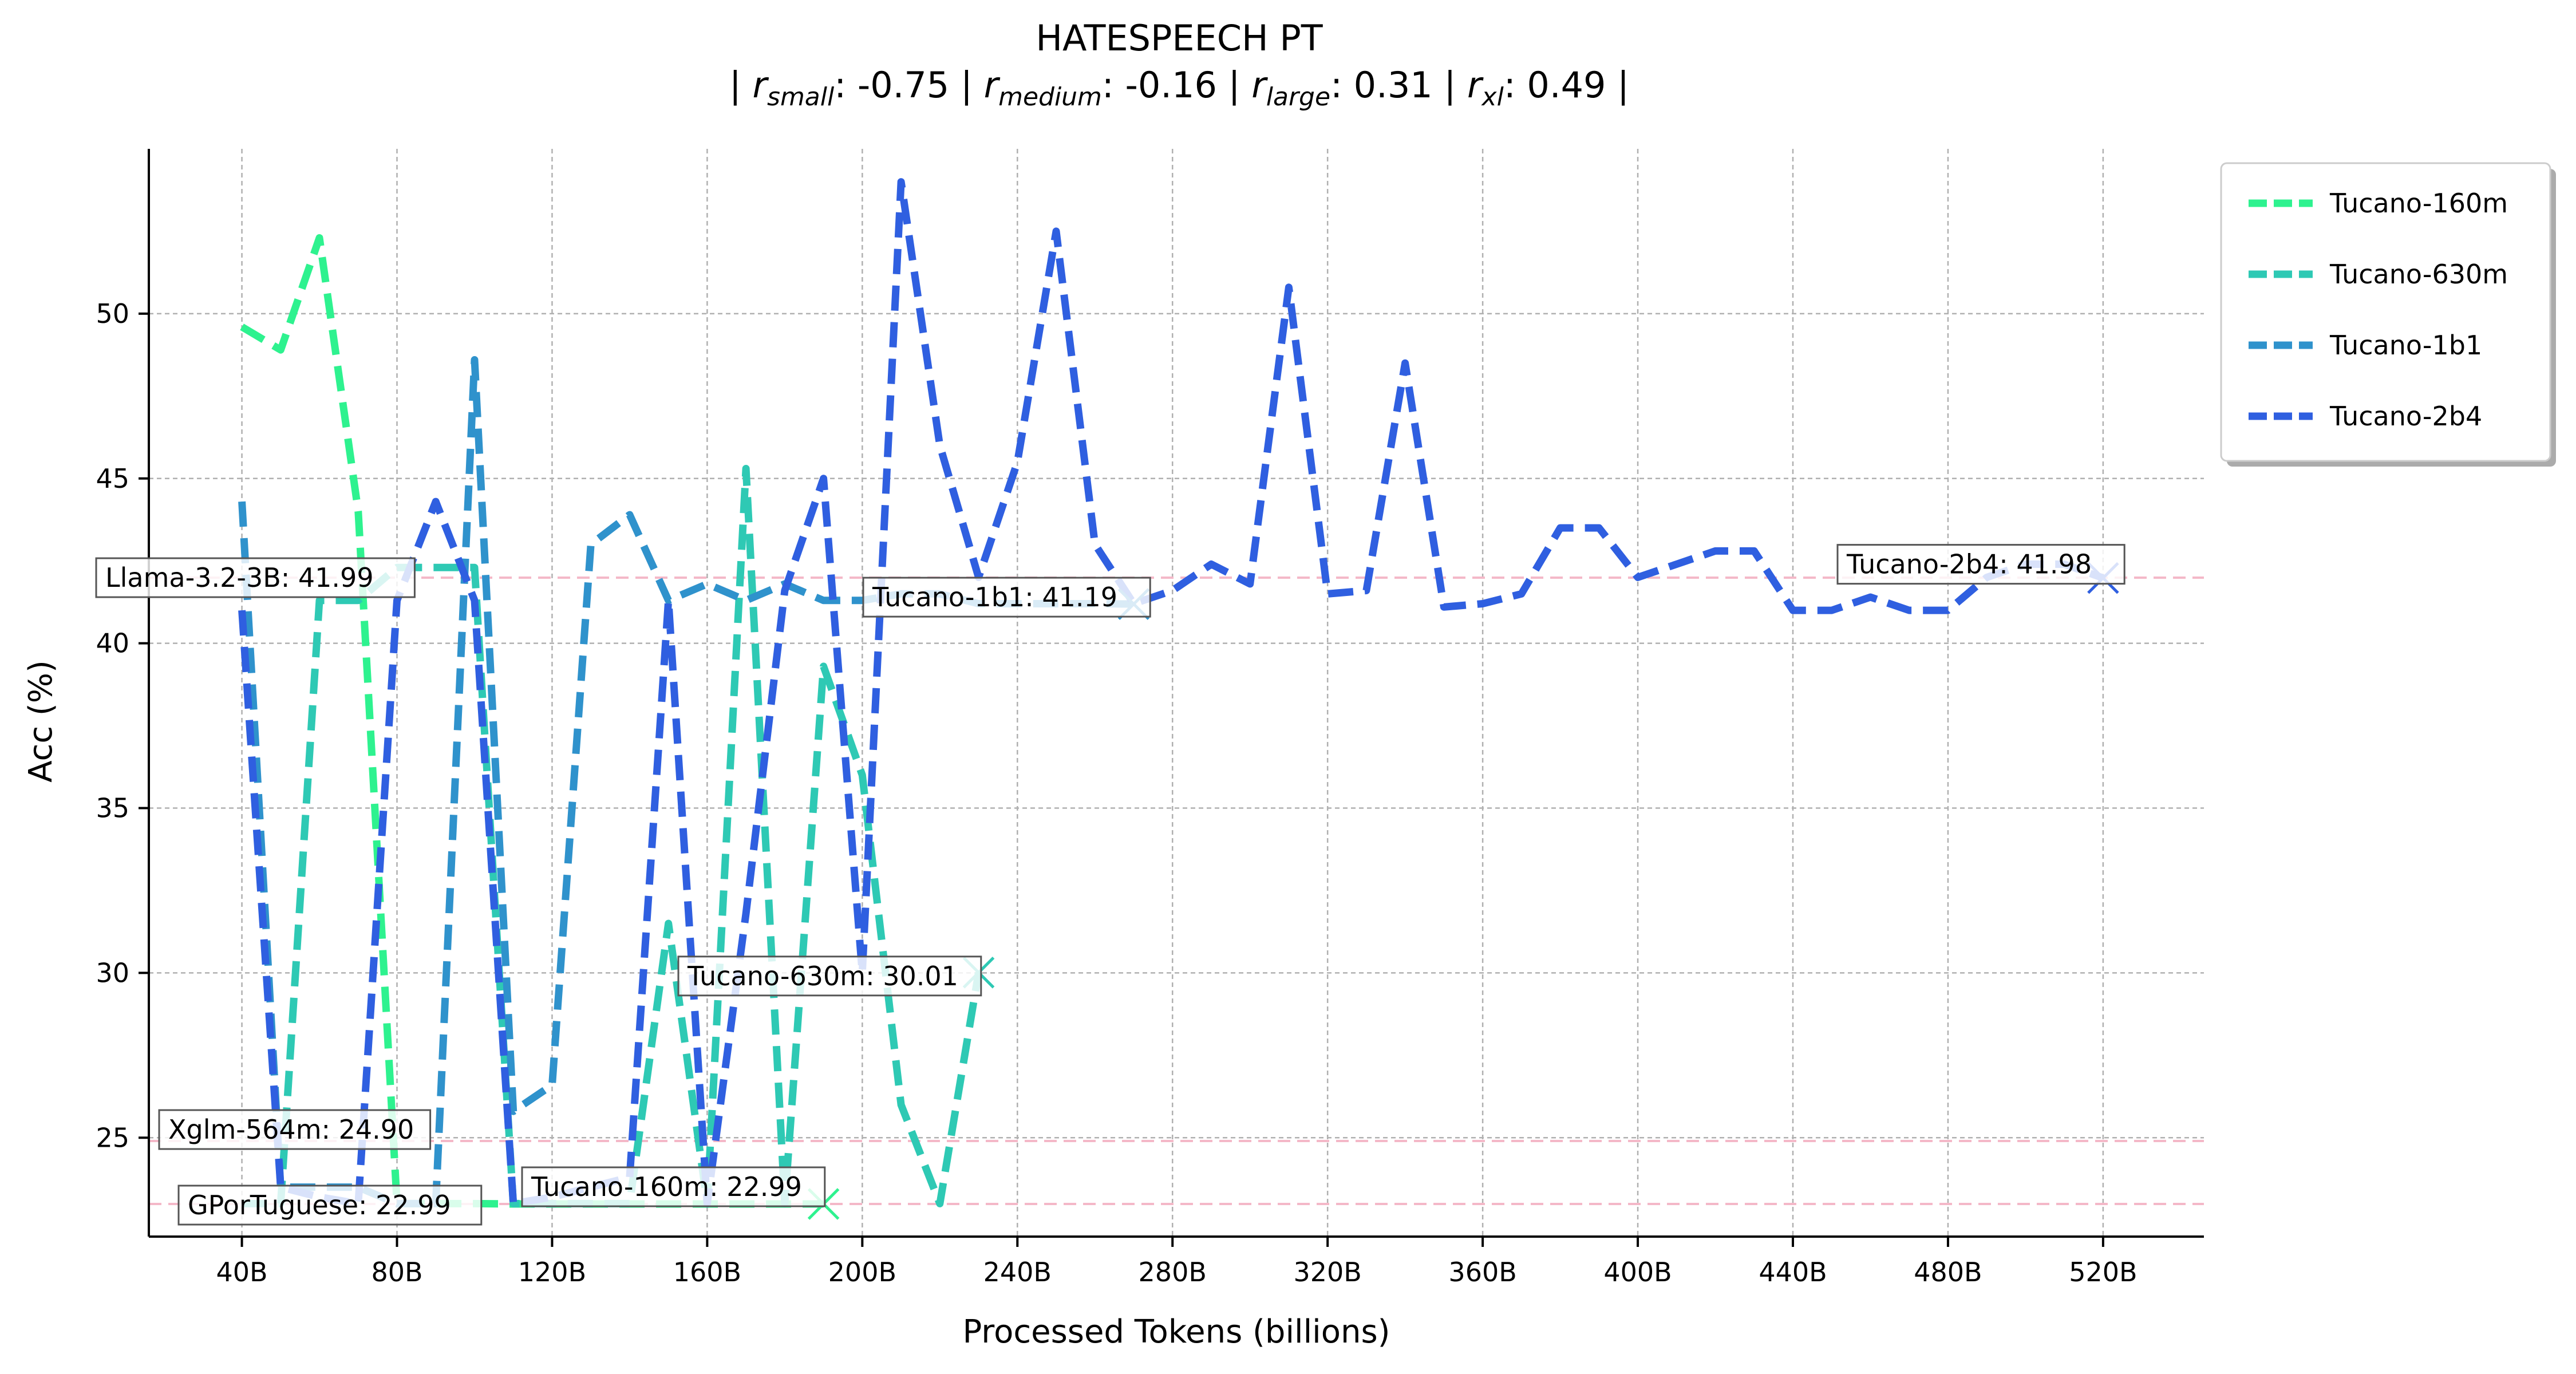 The height and width of the screenshot is (1374, 2576). What do you see at coordinates (112, 972) in the screenshot?
I see `y-tick-label-1: 30` at bounding box center [112, 972].